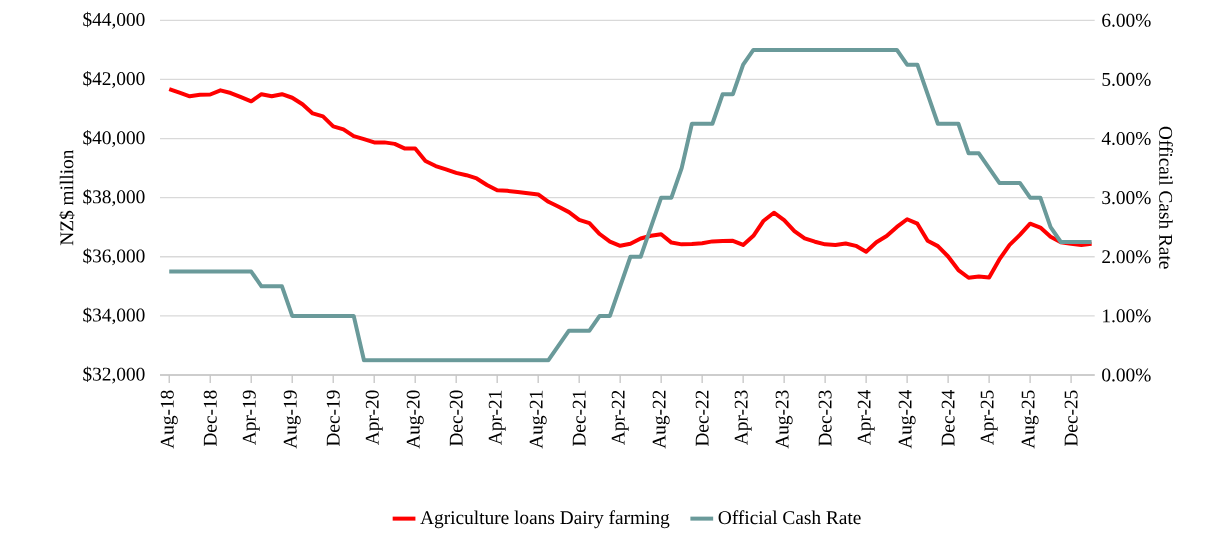 Image resolution: width=1225 pixels, height=535 pixels. I want to click on x-tick-label: Aug-18, so click(169, 419).